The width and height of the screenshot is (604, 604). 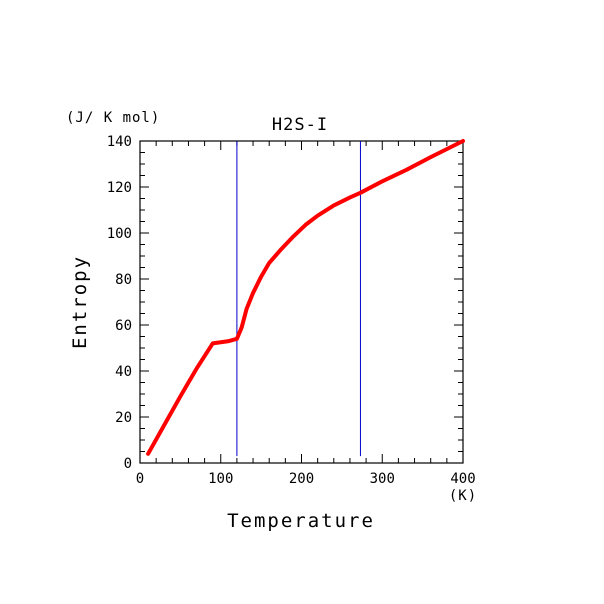 I want to click on y-axis-label: Entropy, so click(x=80, y=302).